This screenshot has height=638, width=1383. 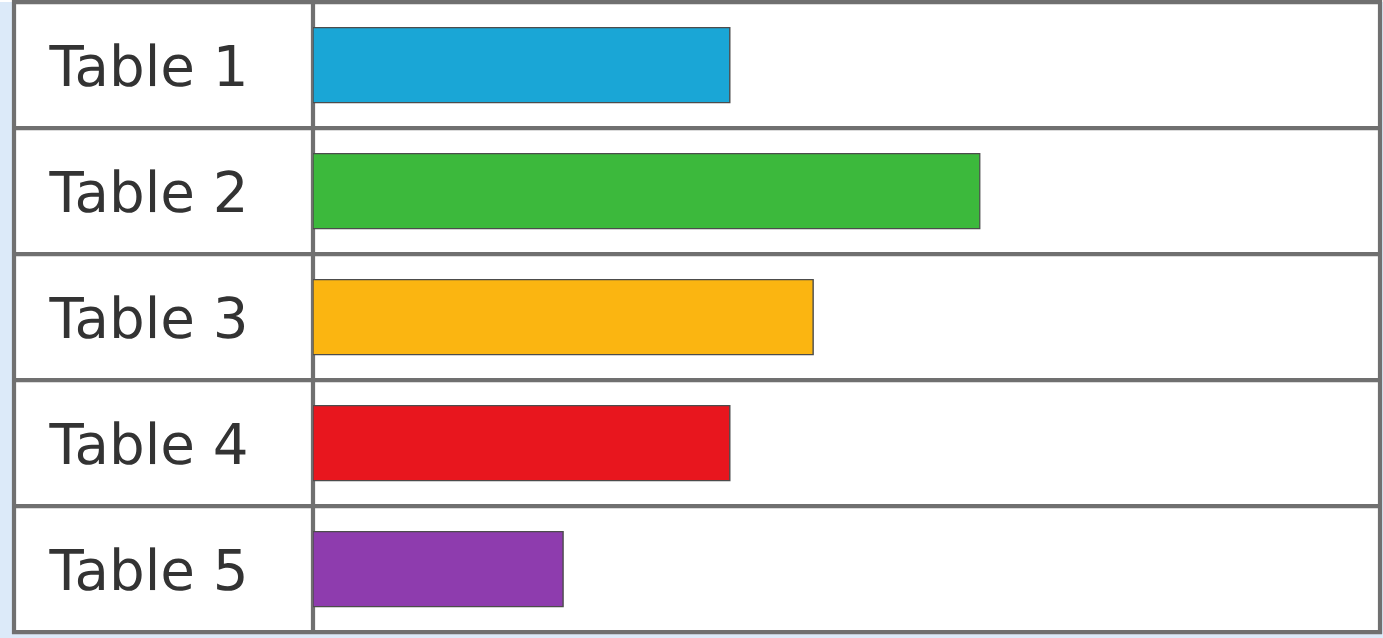 I want to click on y-tick-label: Table 5, so click(x=146, y=569).